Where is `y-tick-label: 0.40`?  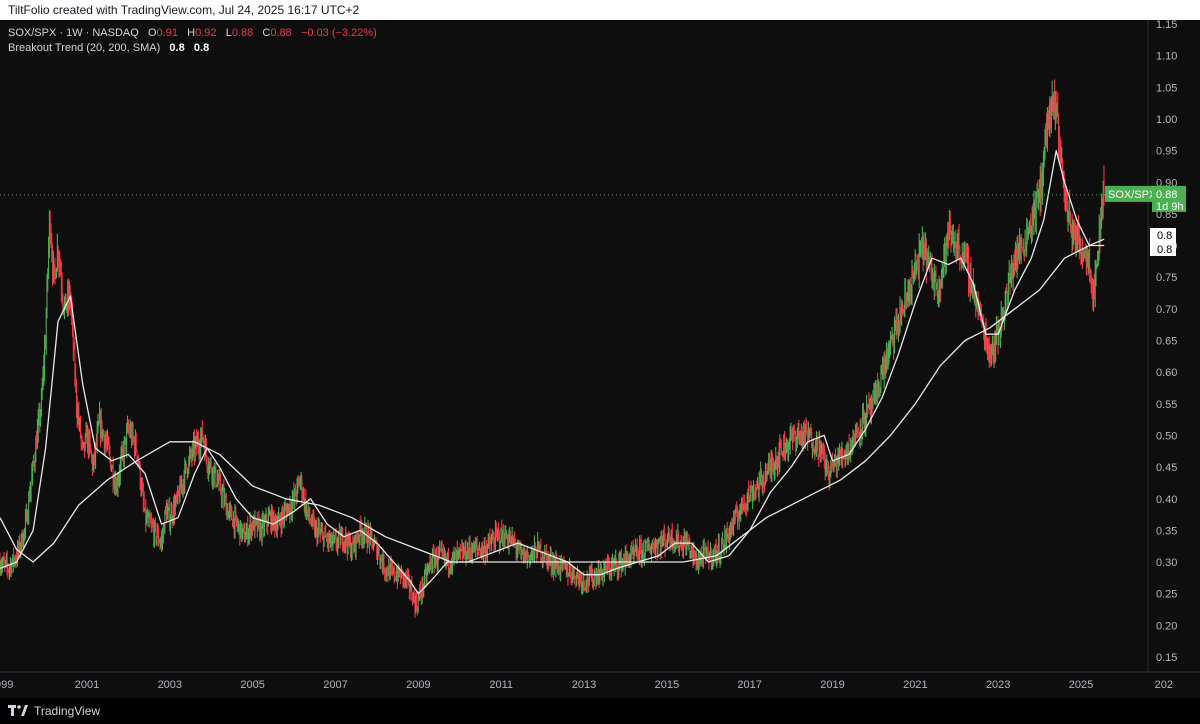 y-tick-label: 0.40 is located at coordinates (1166, 500).